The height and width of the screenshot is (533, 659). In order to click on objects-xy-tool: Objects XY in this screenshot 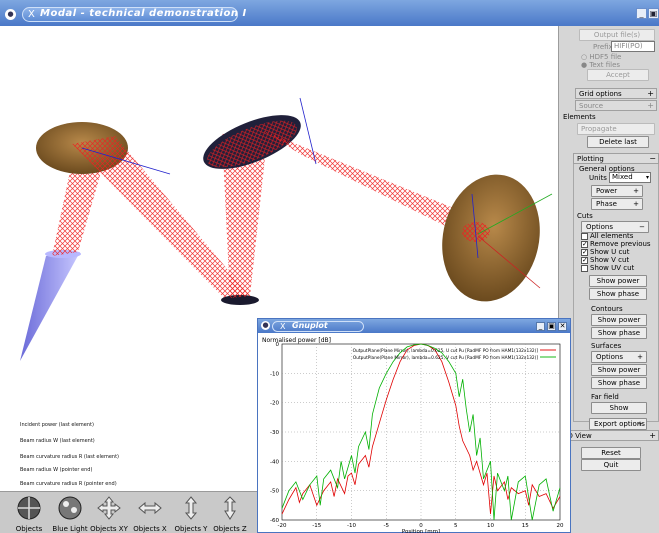, I will do `click(109, 514)`.